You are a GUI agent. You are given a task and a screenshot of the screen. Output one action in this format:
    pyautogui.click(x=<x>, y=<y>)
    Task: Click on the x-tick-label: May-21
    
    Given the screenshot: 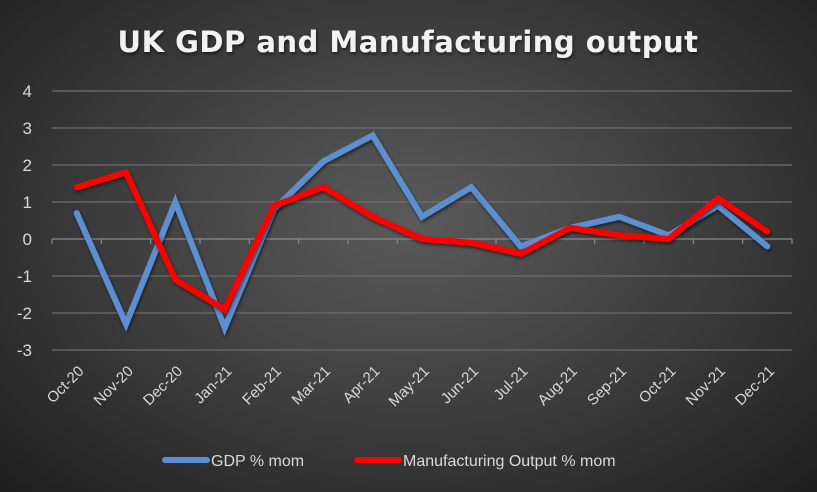 What is the action you would take?
    pyautogui.click(x=408, y=386)
    